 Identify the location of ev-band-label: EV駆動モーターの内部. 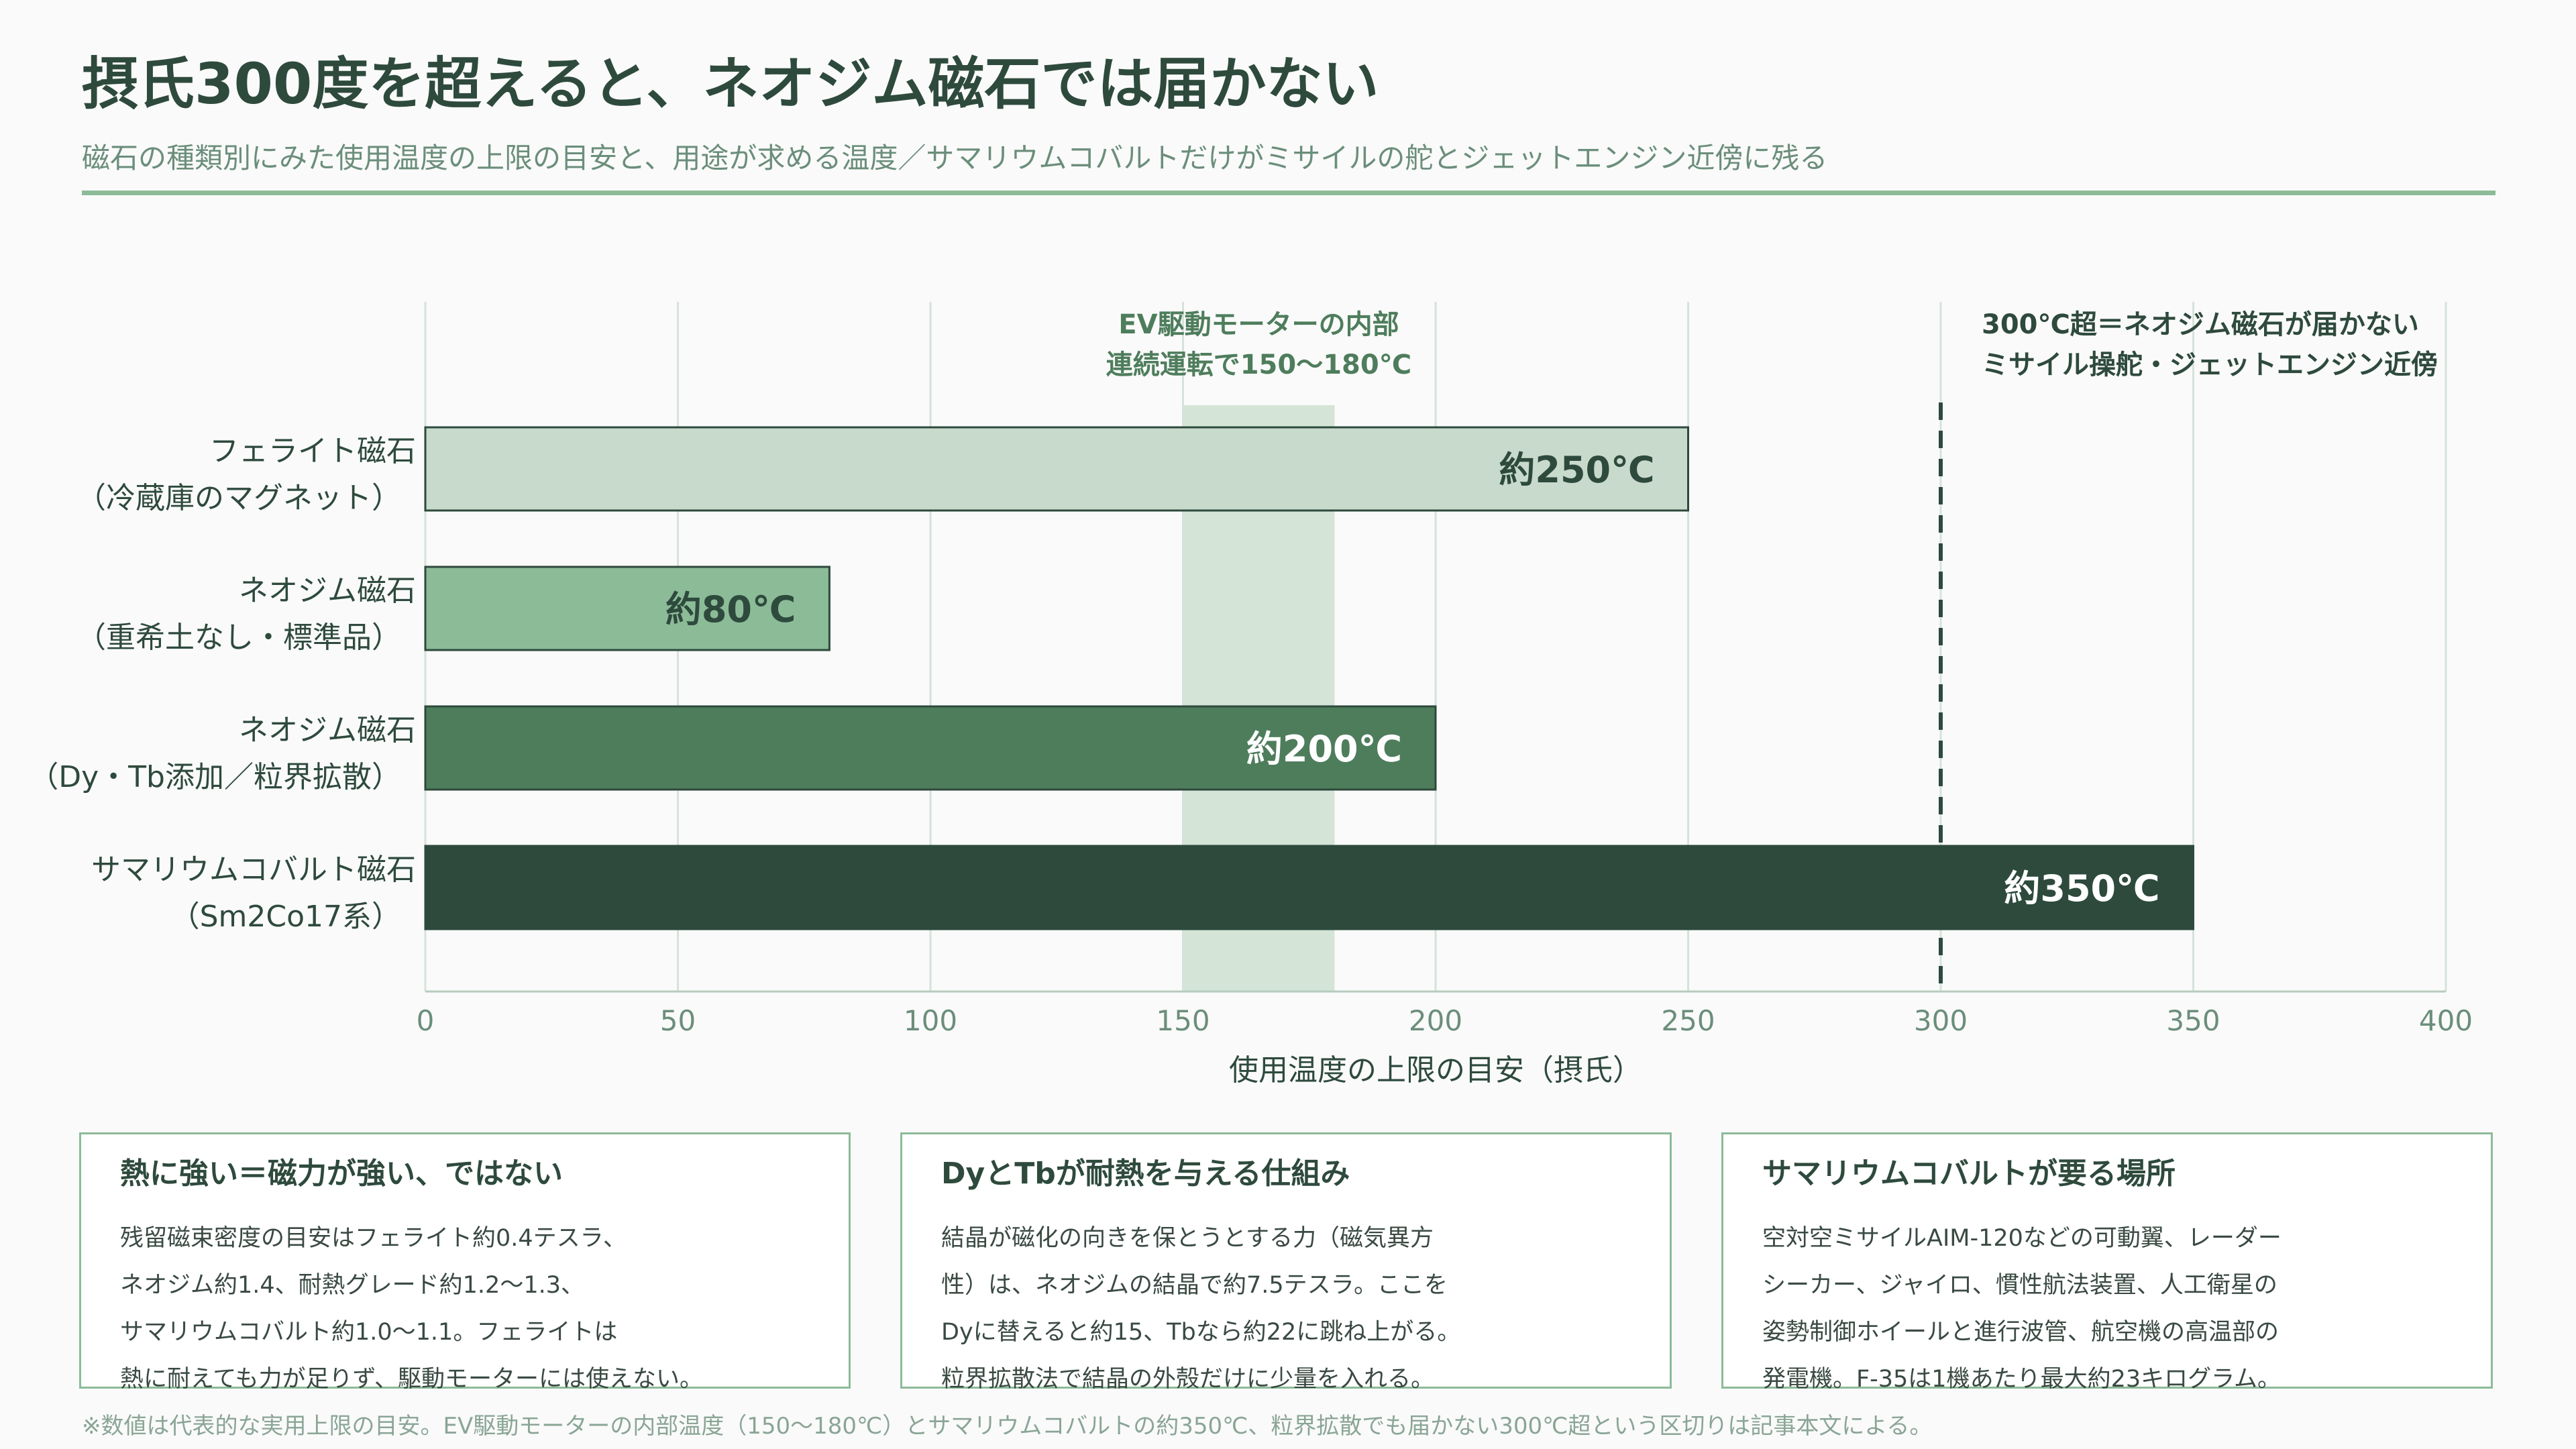
(1258, 324).